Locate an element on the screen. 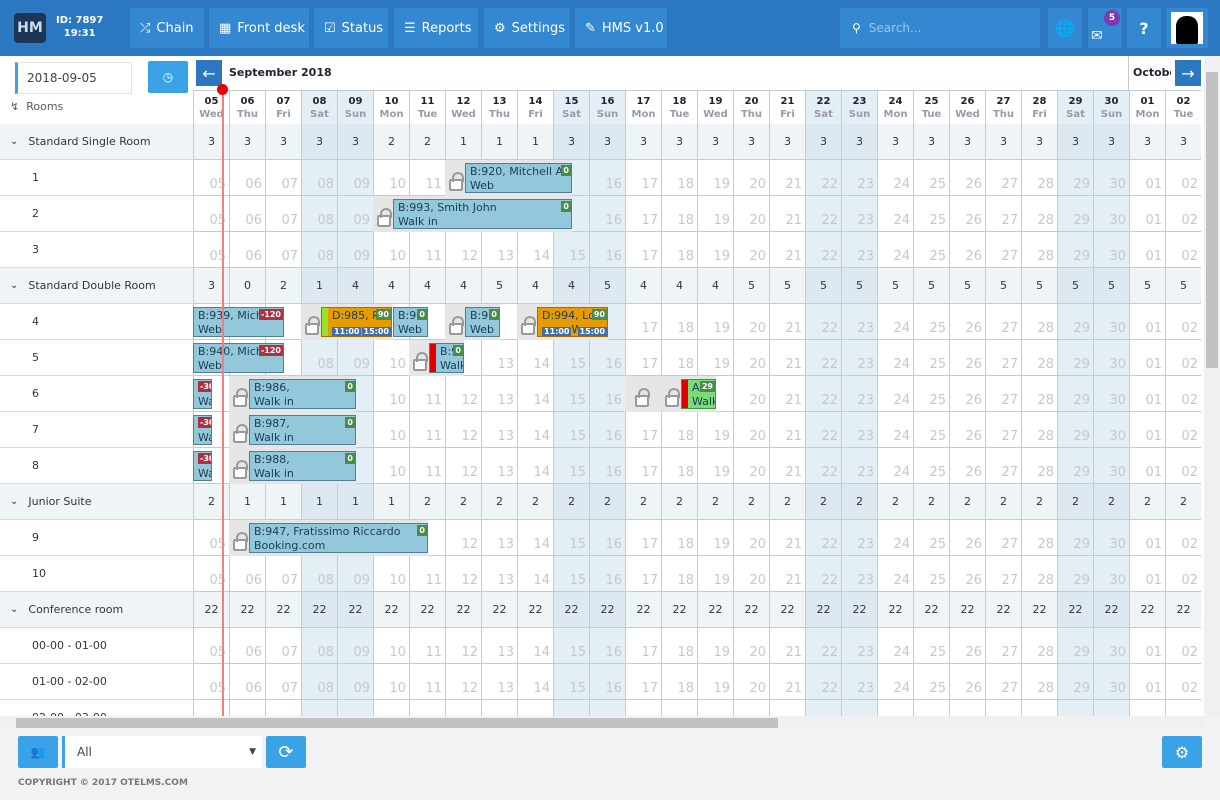 The image size is (1220, 800). nav-hms-v1-0: ✎ HMS v1.0 is located at coordinates (621, 28).